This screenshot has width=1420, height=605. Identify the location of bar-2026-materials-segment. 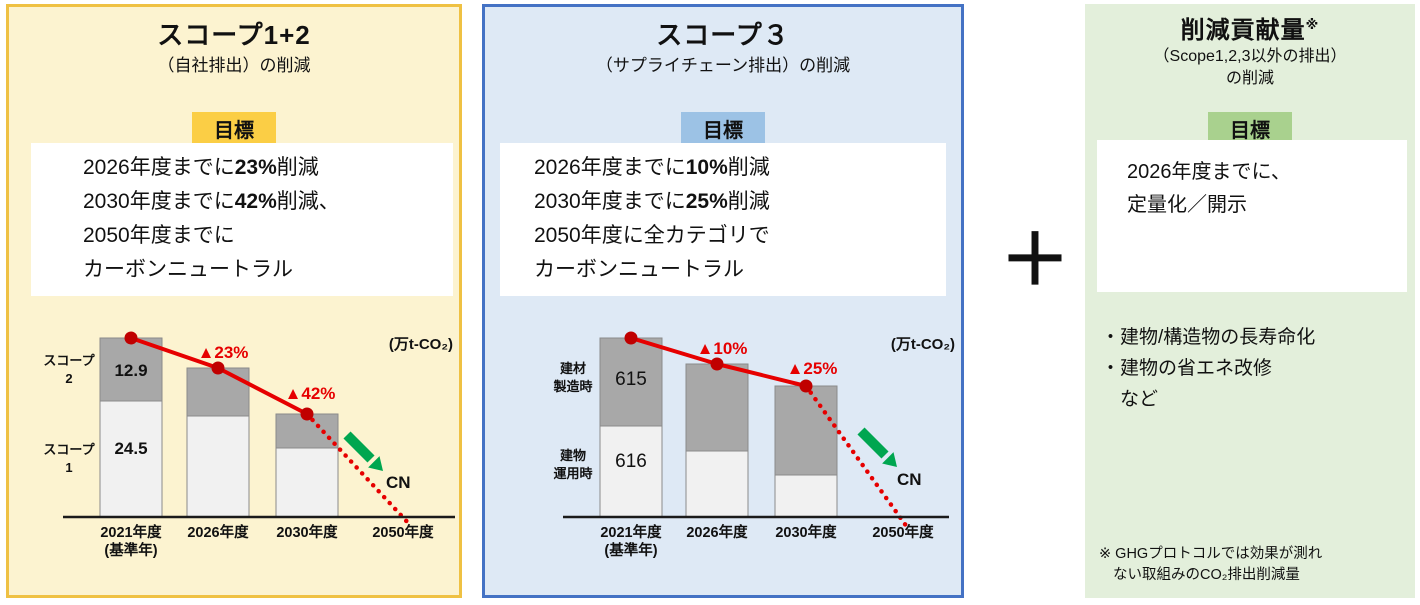
(717, 407).